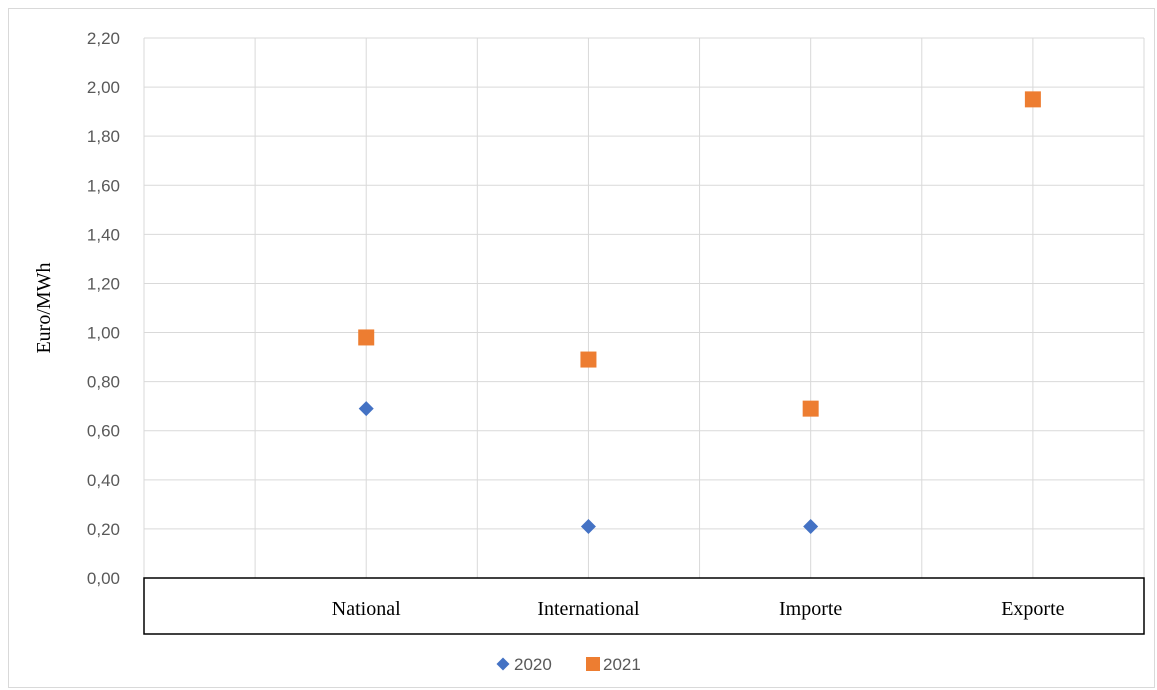 This screenshot has height=690, width=1157. I want to click on x-category-label: Importe, so click(810, 609).